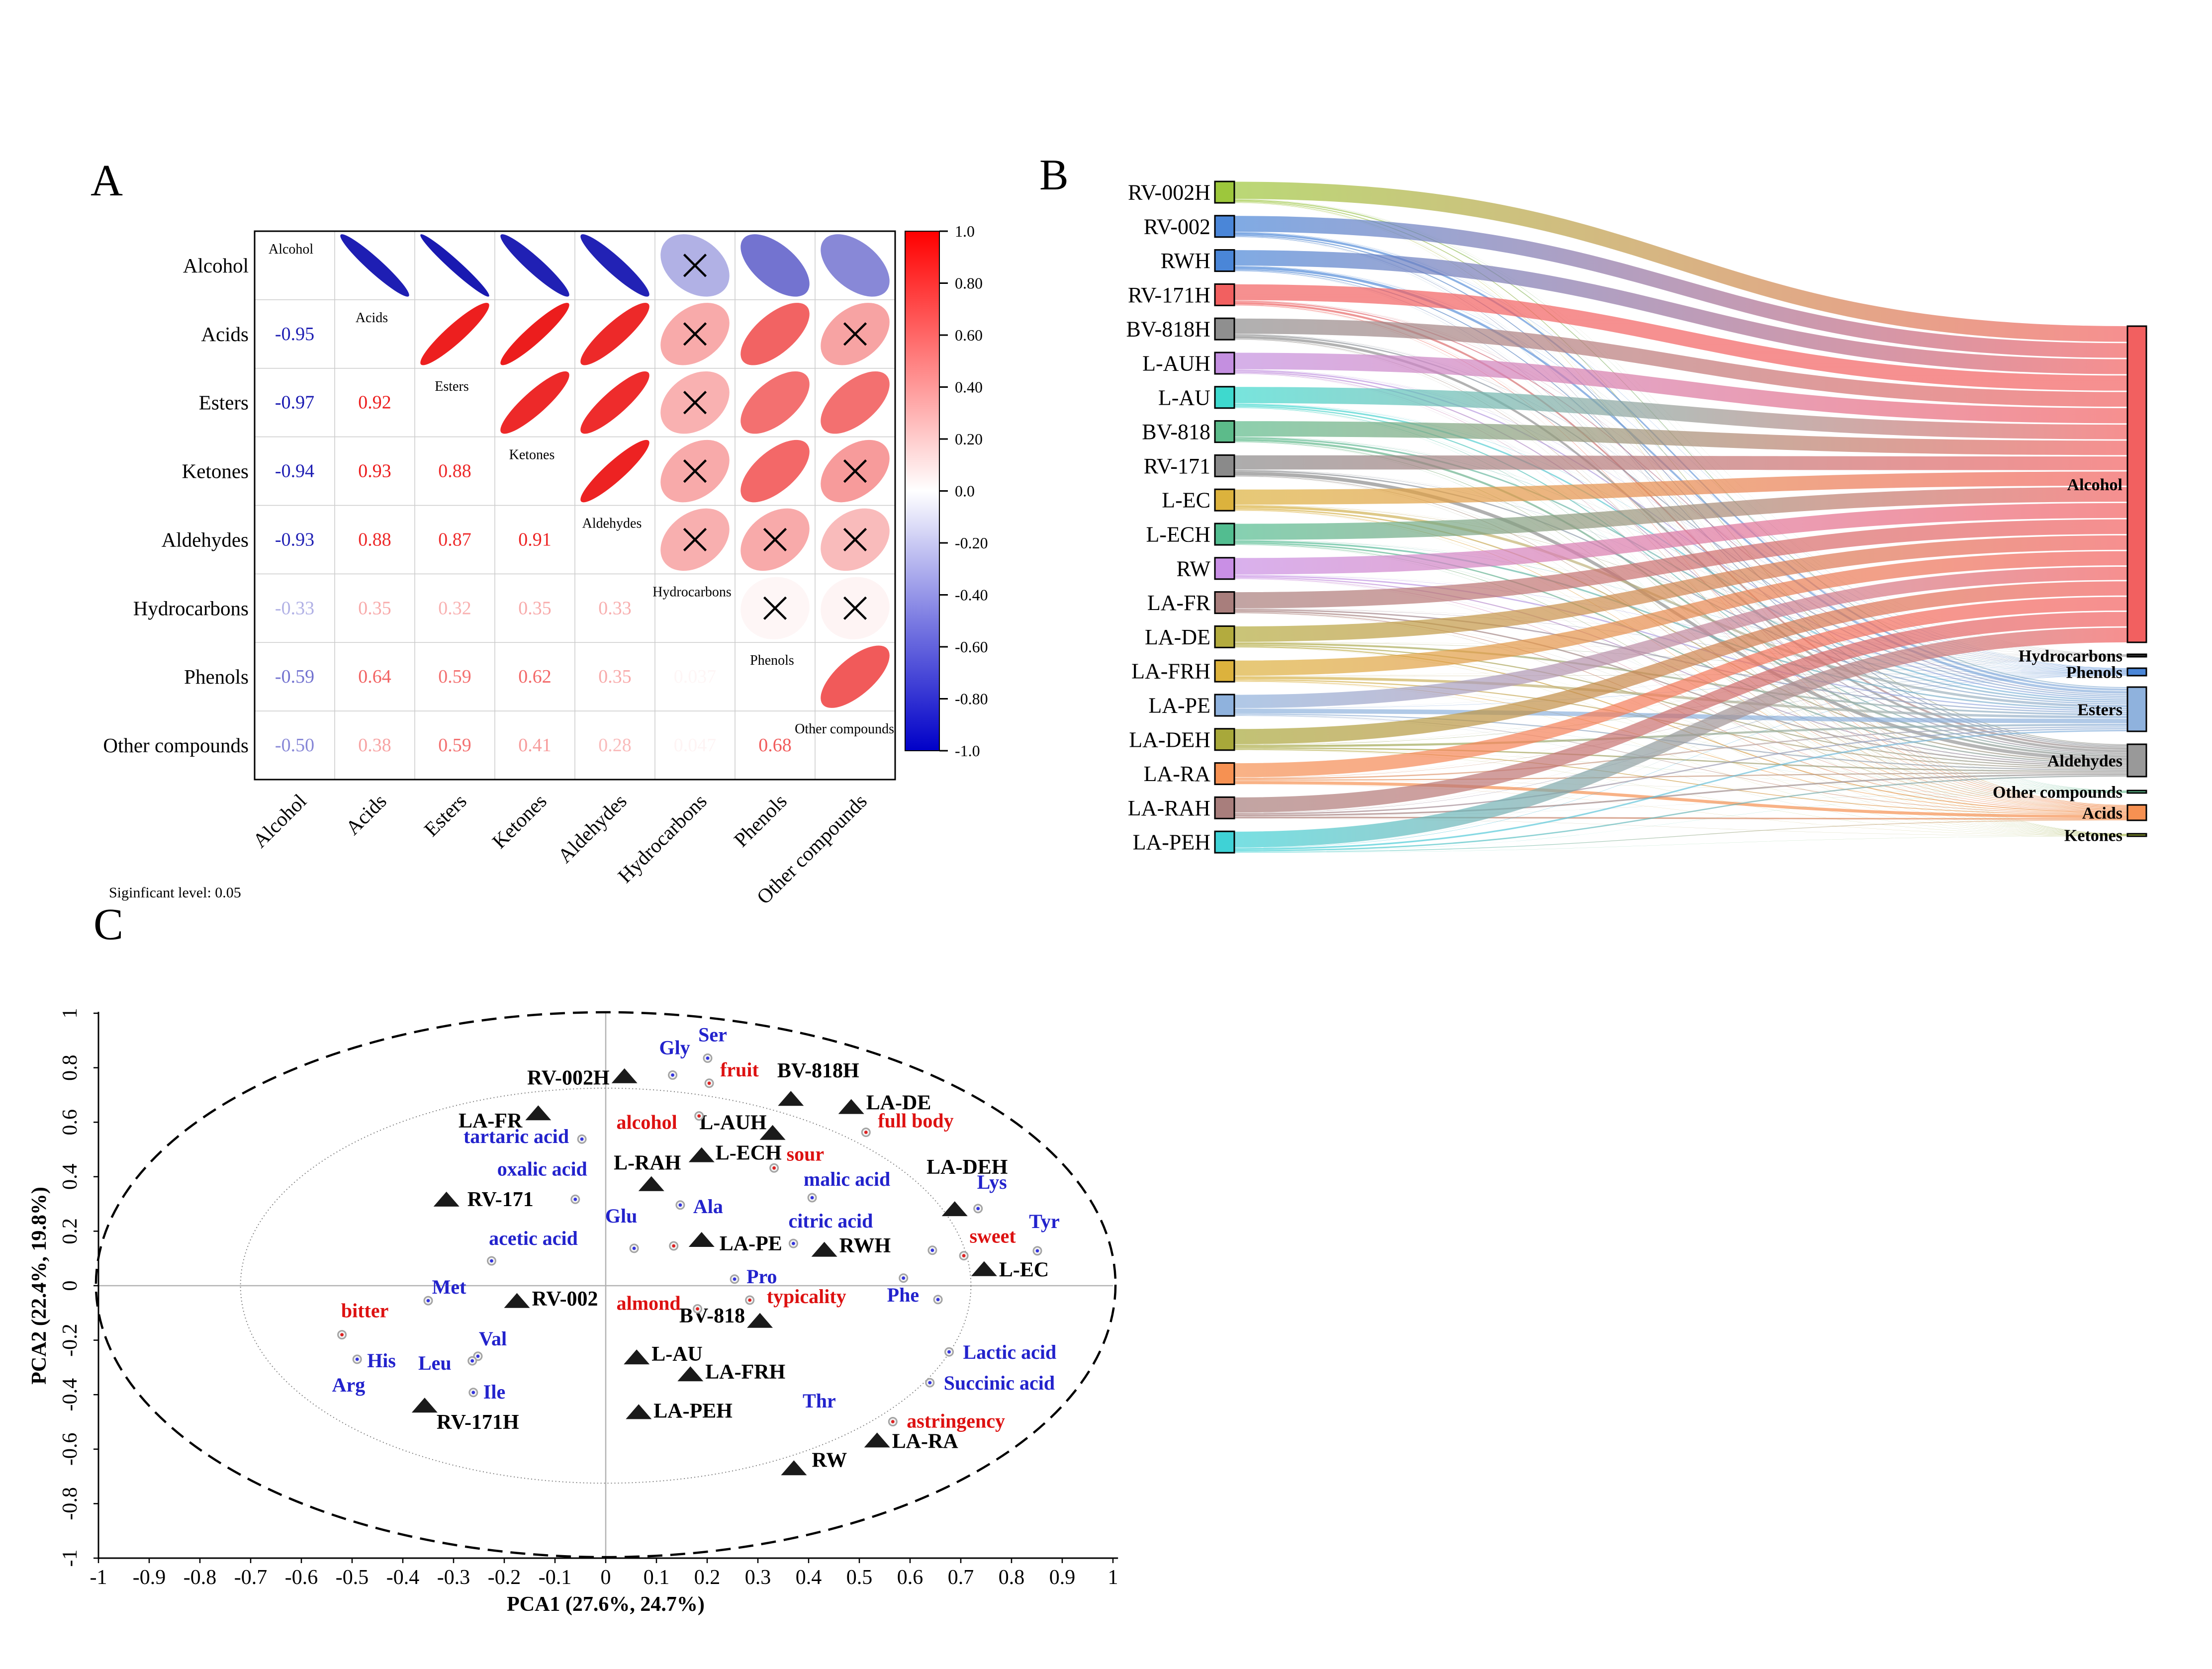 Image resolution: width=2212 pixels, height=1669 pixels. What do you see at coordinates (739, 1069) in the screenshot?
I see `svg-text: fruit` at bounding box center [739, 1069].